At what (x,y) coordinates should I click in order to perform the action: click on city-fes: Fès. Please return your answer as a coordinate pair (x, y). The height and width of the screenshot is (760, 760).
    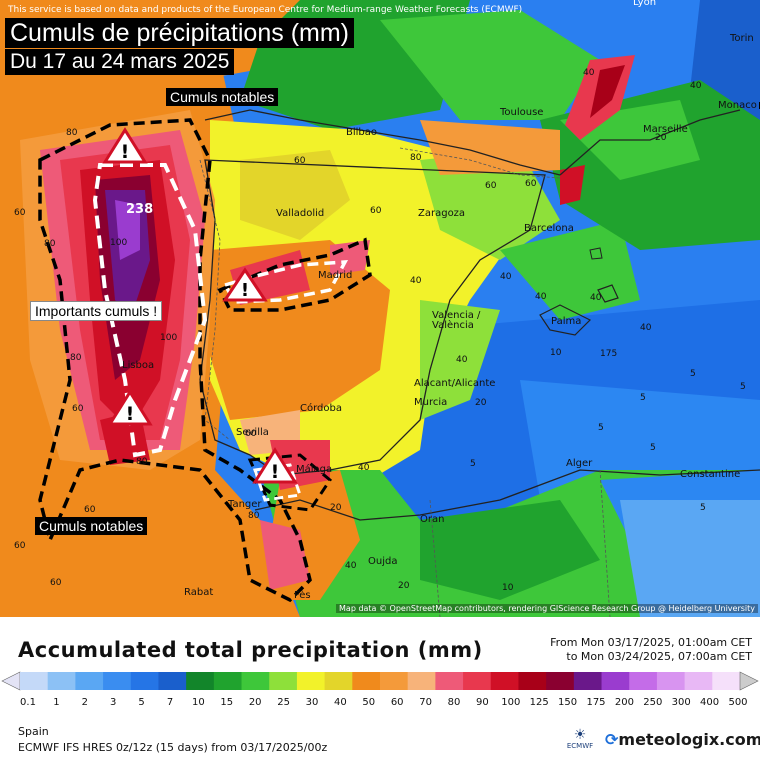
    Looking at the image, I should click on (302, 595).